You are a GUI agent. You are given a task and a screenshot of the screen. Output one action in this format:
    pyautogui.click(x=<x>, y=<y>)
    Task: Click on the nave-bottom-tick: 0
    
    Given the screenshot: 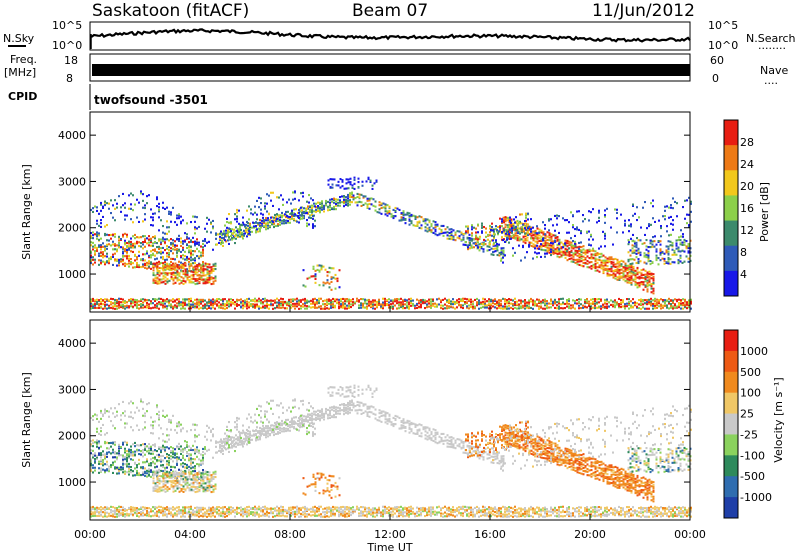 What is the action you would take?
    pyautogui.click(x=715, y=78)
    